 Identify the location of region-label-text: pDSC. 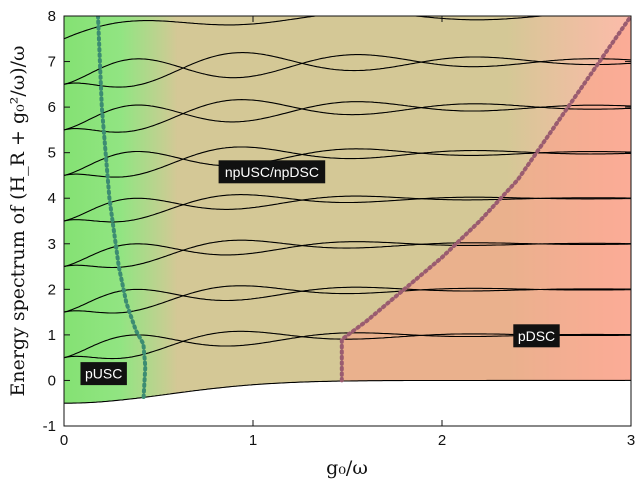
(536, 336).